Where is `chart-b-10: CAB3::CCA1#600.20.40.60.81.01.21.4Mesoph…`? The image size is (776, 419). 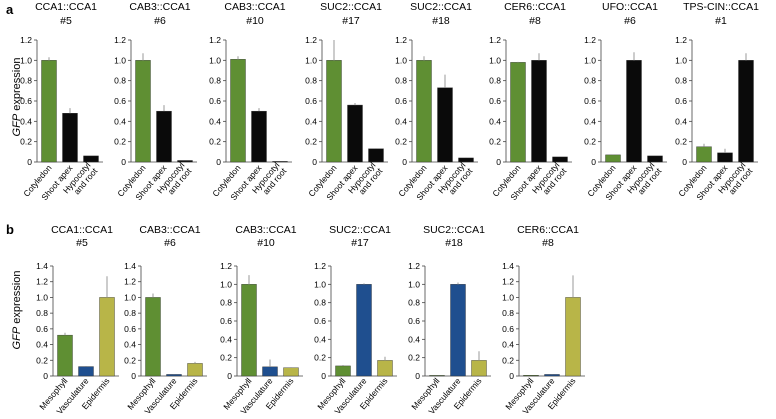
chart-b-10: CAB3::CCA1#600.20.40.60.81.01.21.4Mesoph… is located at coordinates (165, 320).